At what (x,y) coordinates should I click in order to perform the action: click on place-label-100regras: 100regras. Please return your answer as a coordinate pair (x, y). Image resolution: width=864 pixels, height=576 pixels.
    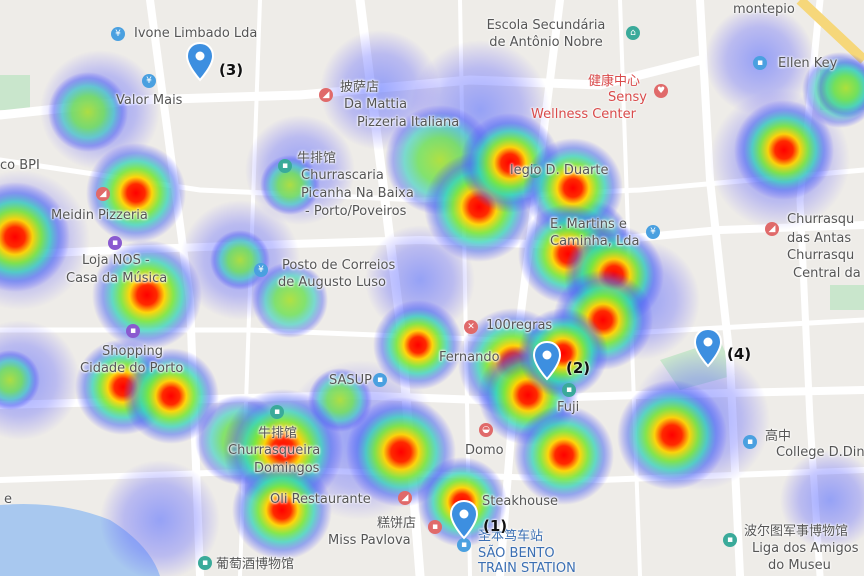
    Looking at the image, I should click on (519, 325).